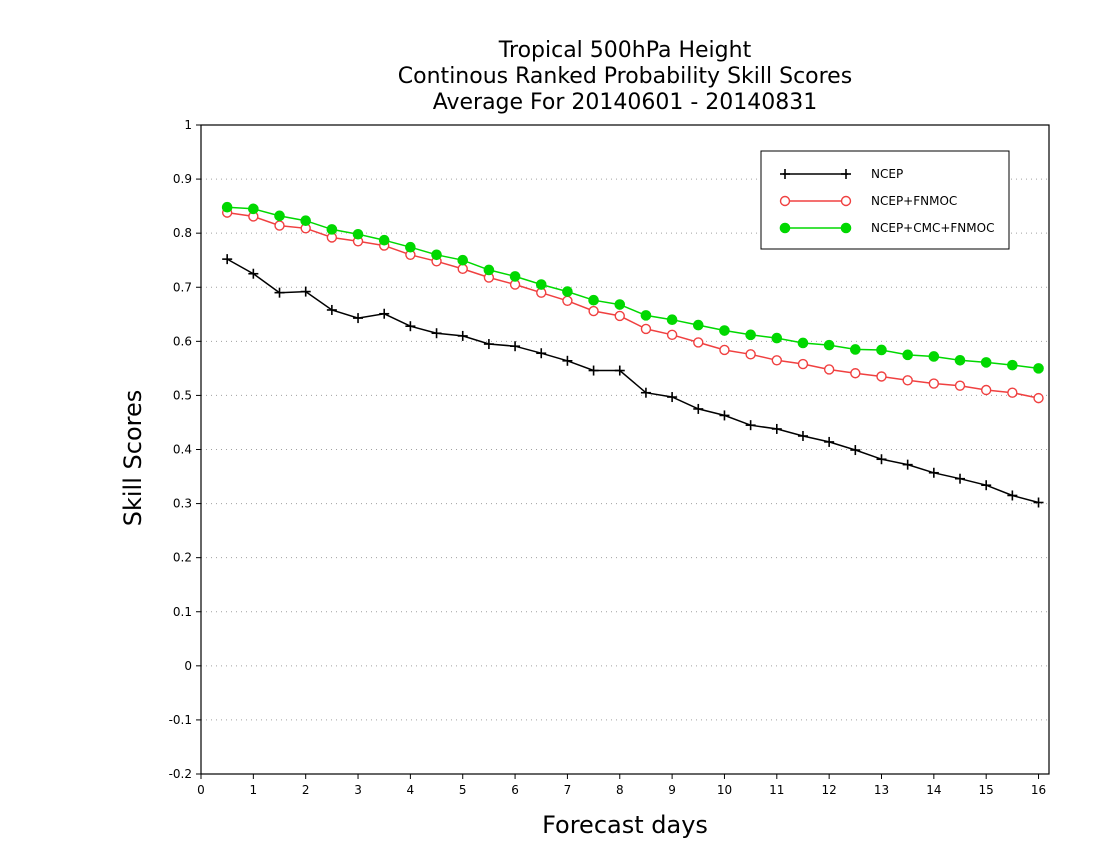 The height and width of the screenshot is (850, 1100). What do you see at coordinates (306, 790) in the screenshot?
I see `x-tick-label-2: 2` at bounding box center [306, 790].